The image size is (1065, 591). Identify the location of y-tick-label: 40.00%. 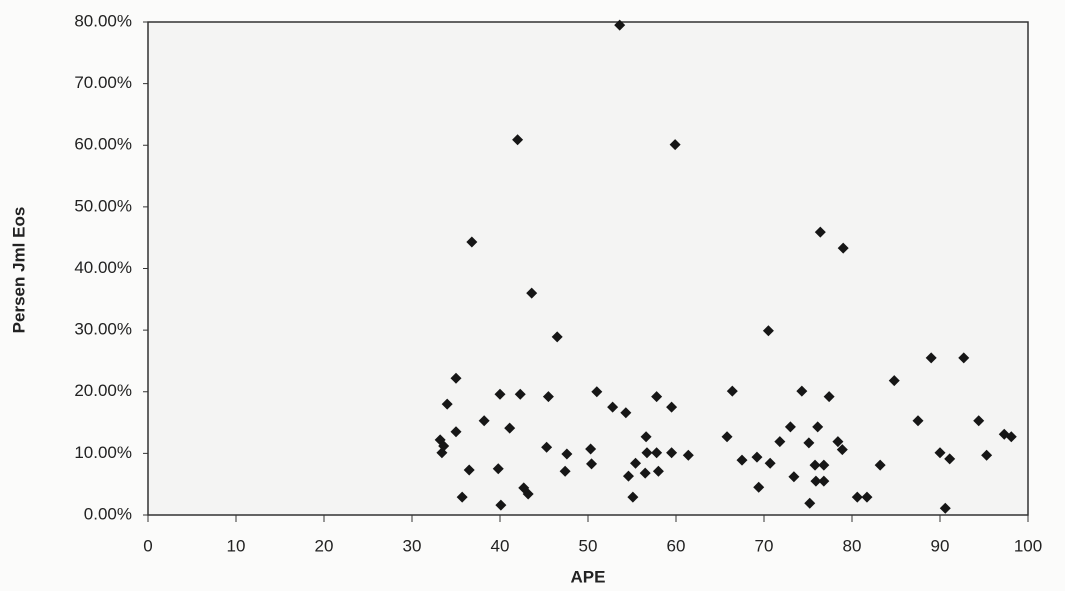
(103, 267).